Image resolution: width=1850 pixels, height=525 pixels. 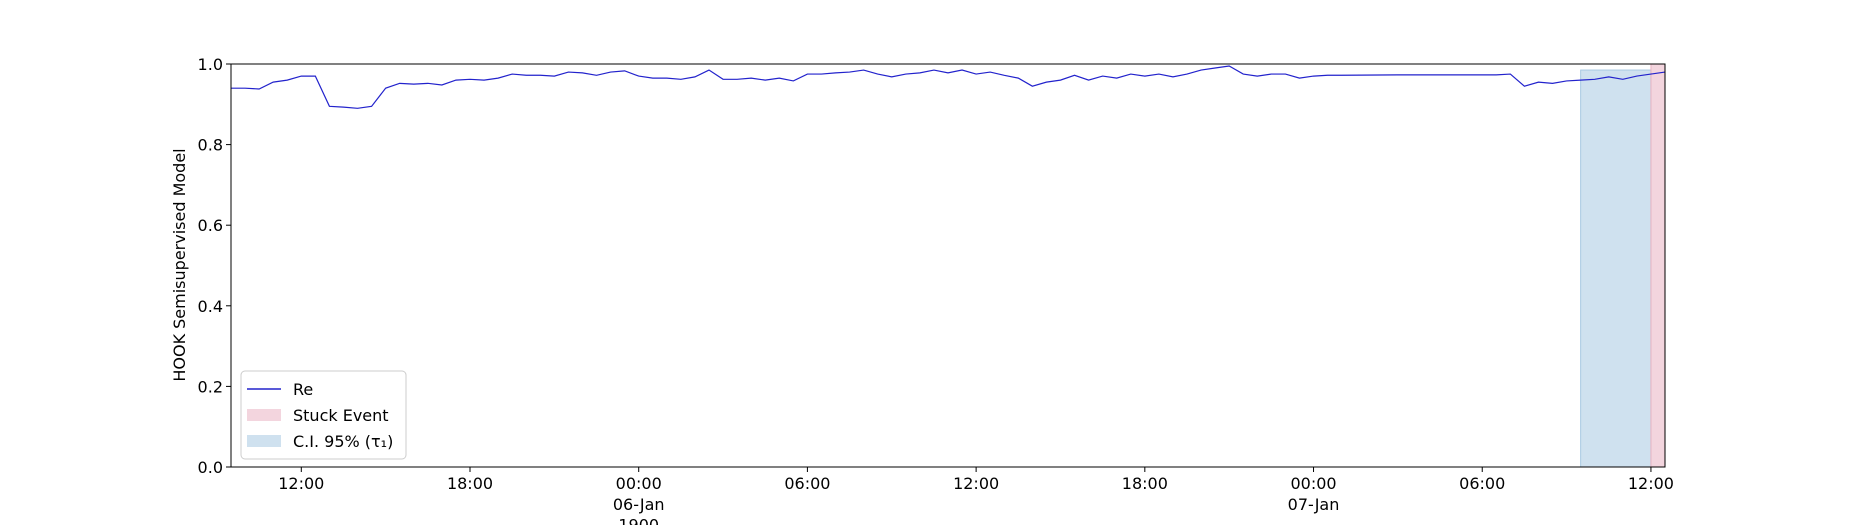 What do you see at coordinates (210, 386) in the screenshot?
I see `y-tick-label: 0.2` at bounding box center [210, 386].